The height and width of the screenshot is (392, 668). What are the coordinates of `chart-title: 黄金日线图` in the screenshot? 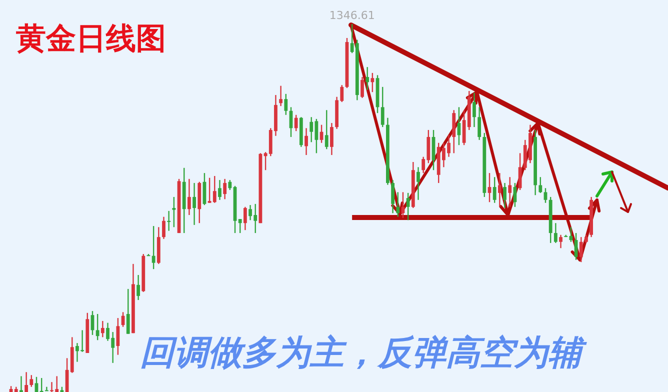 It's located at (91, 39).